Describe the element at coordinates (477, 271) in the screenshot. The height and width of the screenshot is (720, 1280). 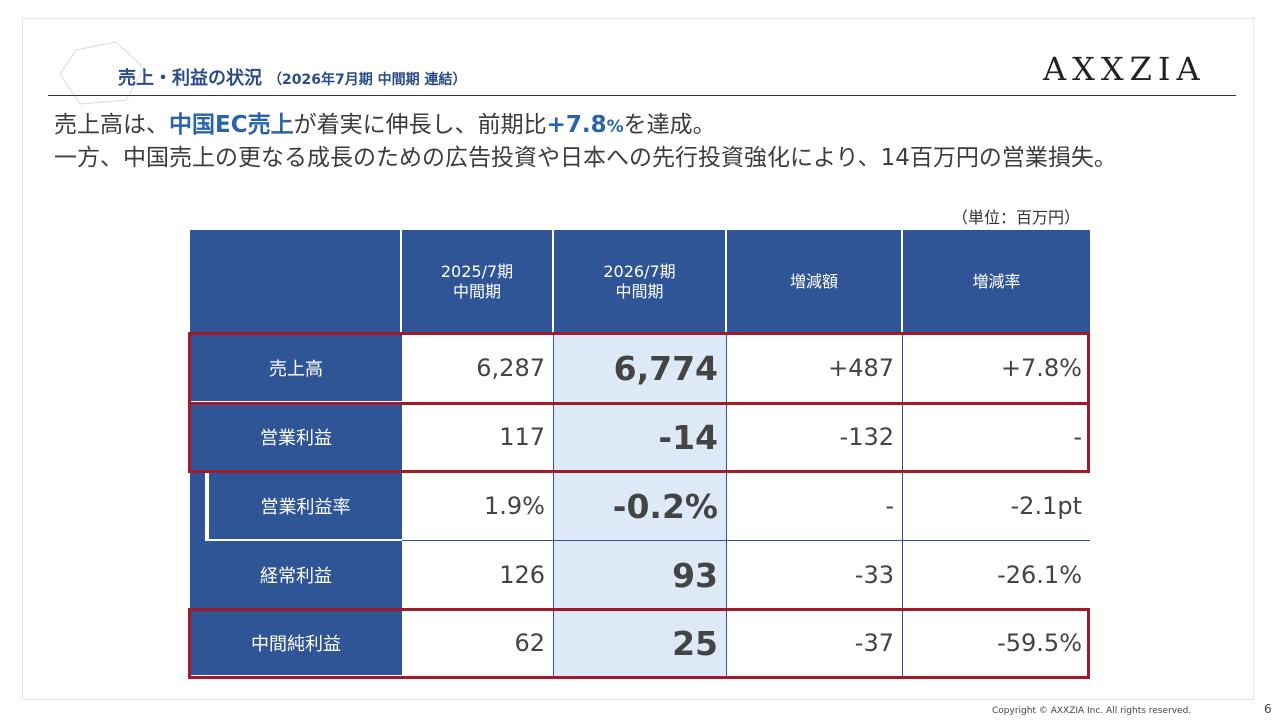
I see `column-header-line1: 2025/7期` at that location.